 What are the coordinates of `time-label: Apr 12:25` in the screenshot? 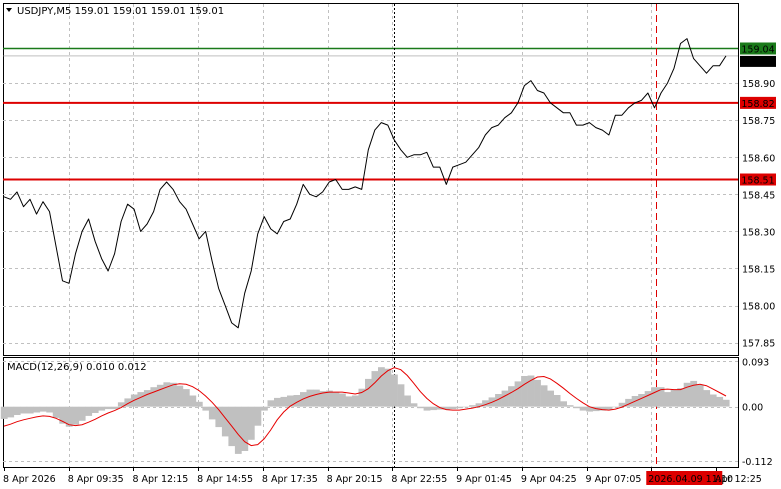 It's located at (738, 479).